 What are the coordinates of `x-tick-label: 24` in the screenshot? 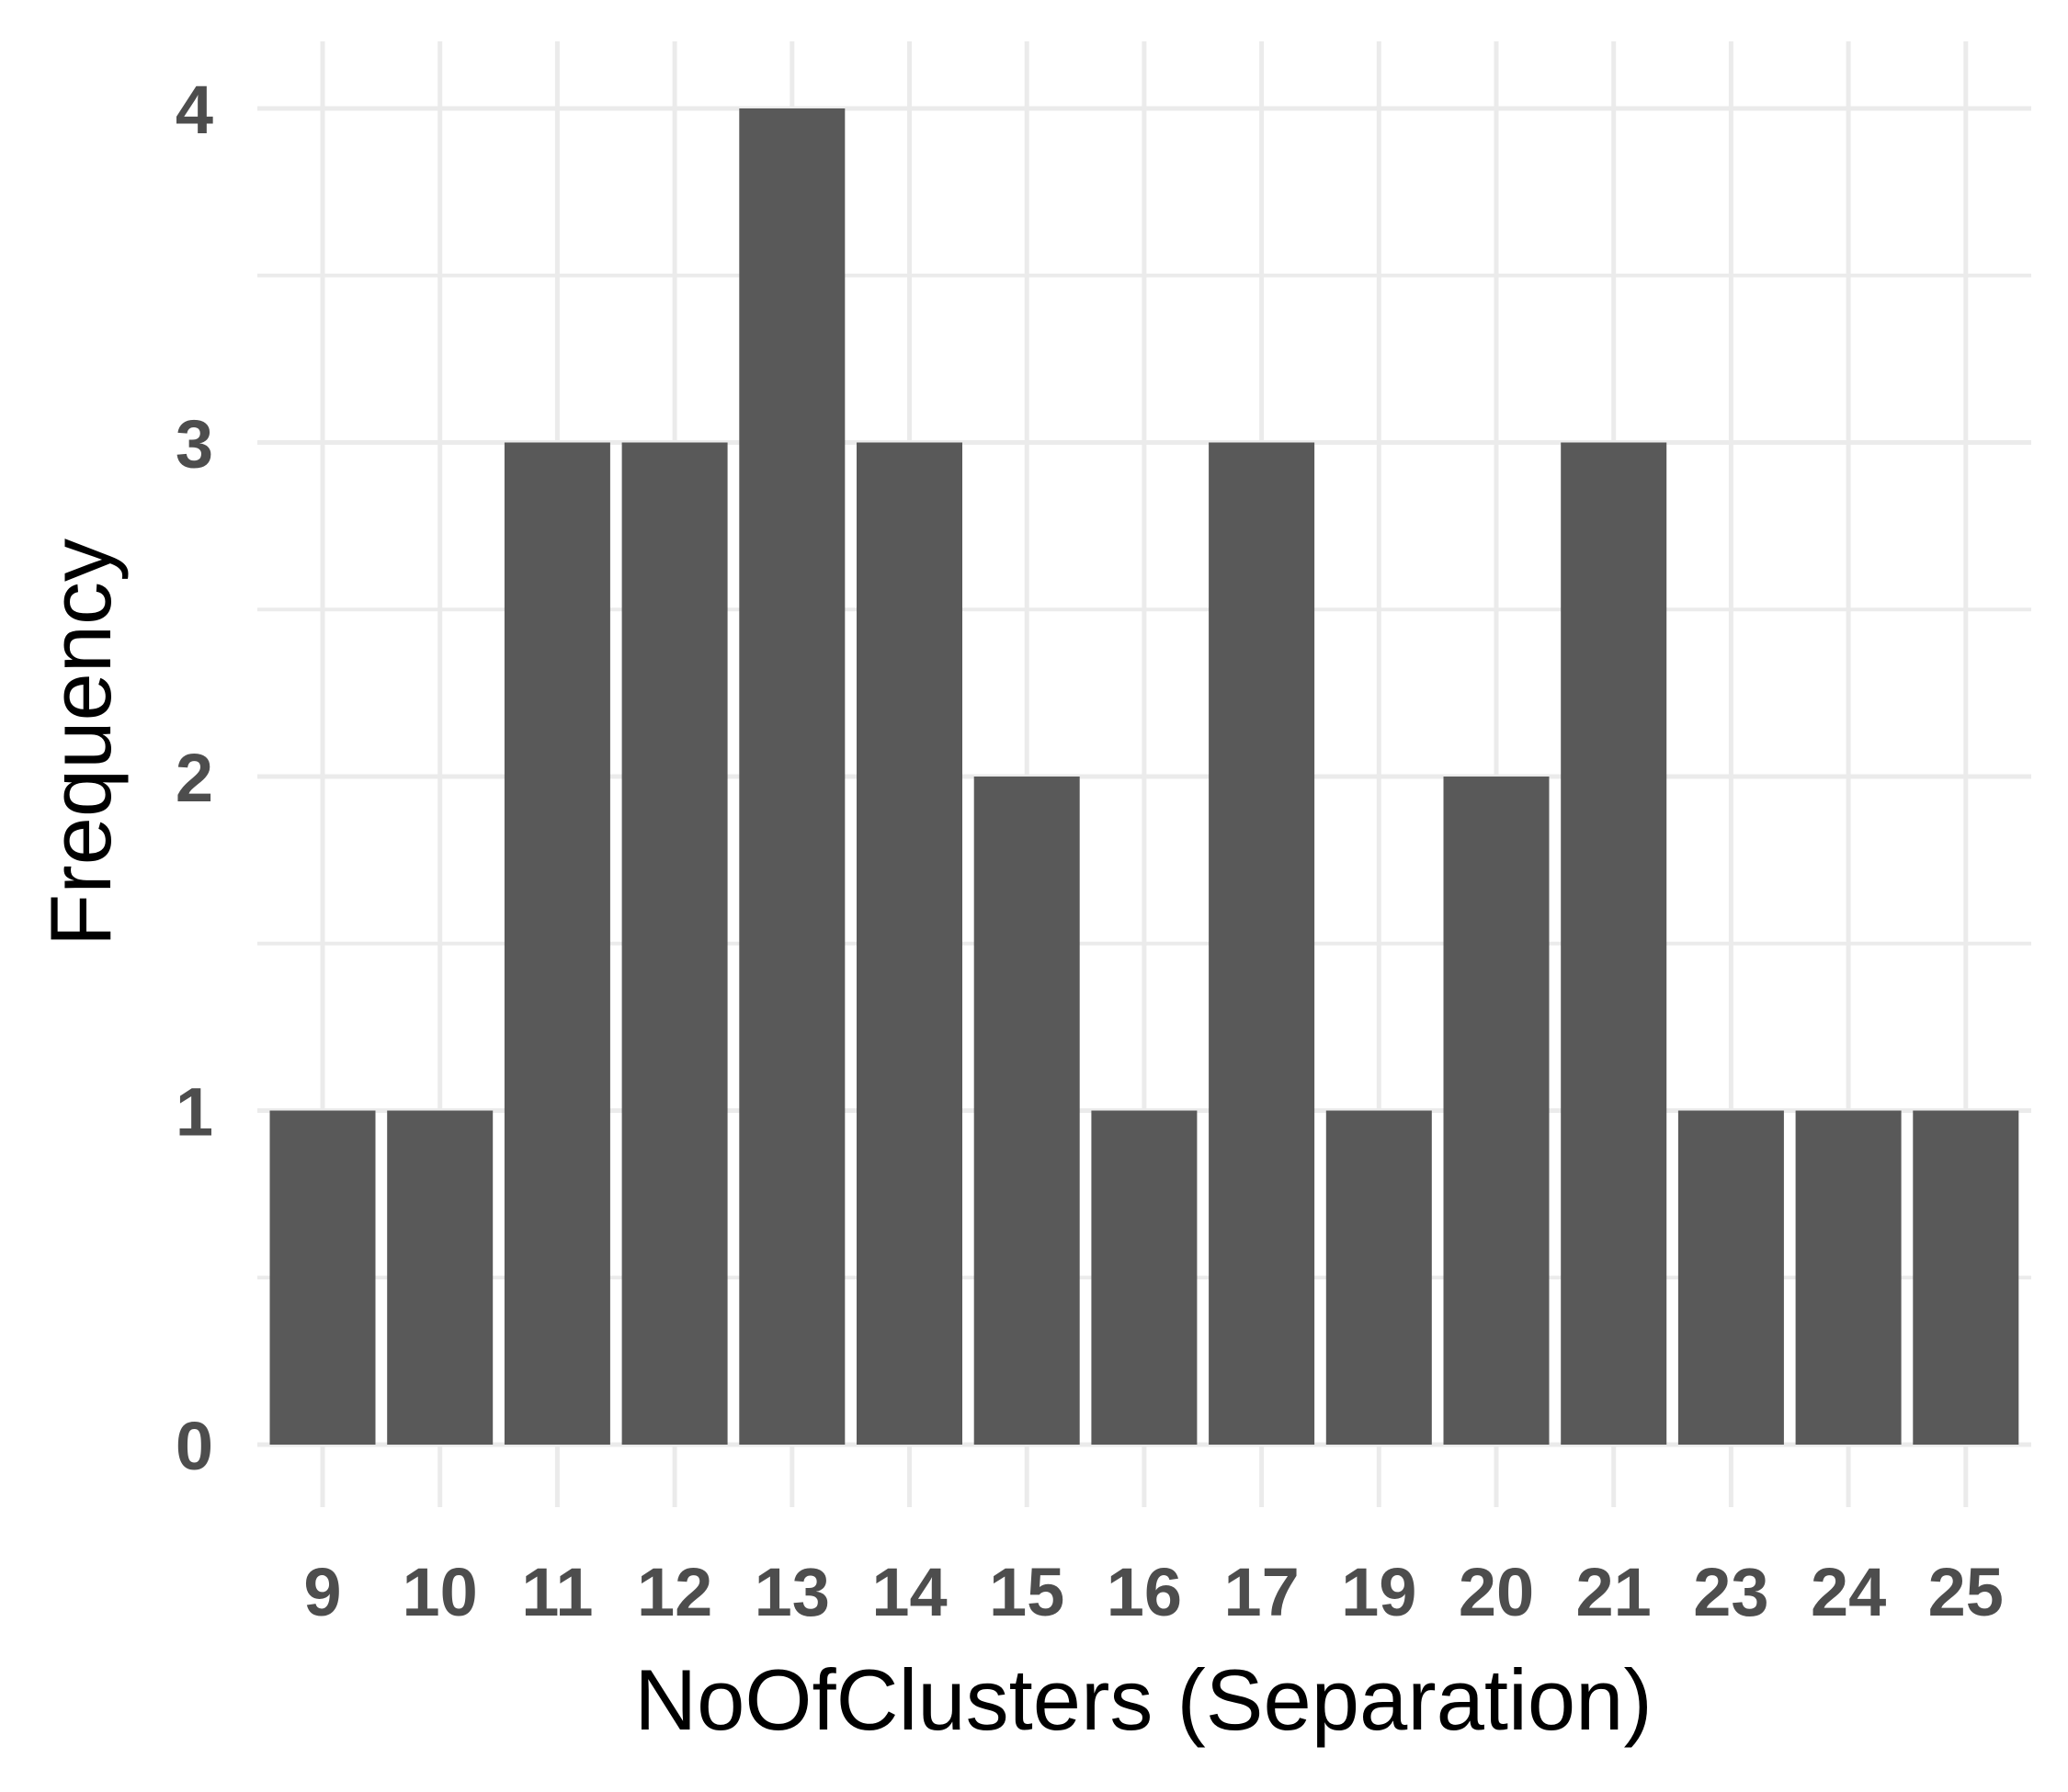 It's located at (1848, 1592).